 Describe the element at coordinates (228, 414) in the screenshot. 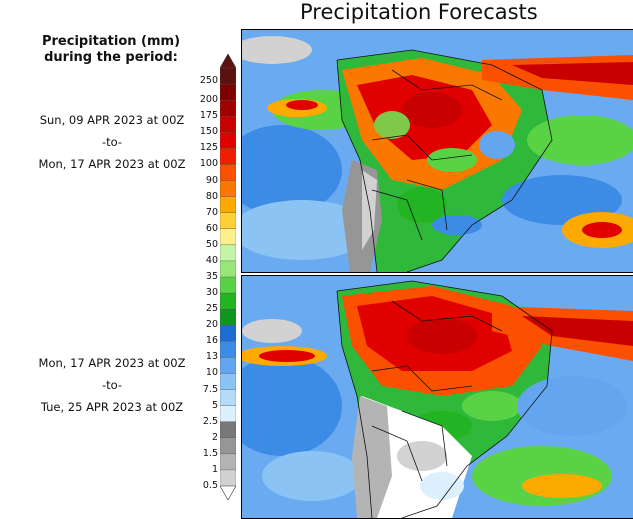

I see `colorbar-swatch-2.5` at that location.